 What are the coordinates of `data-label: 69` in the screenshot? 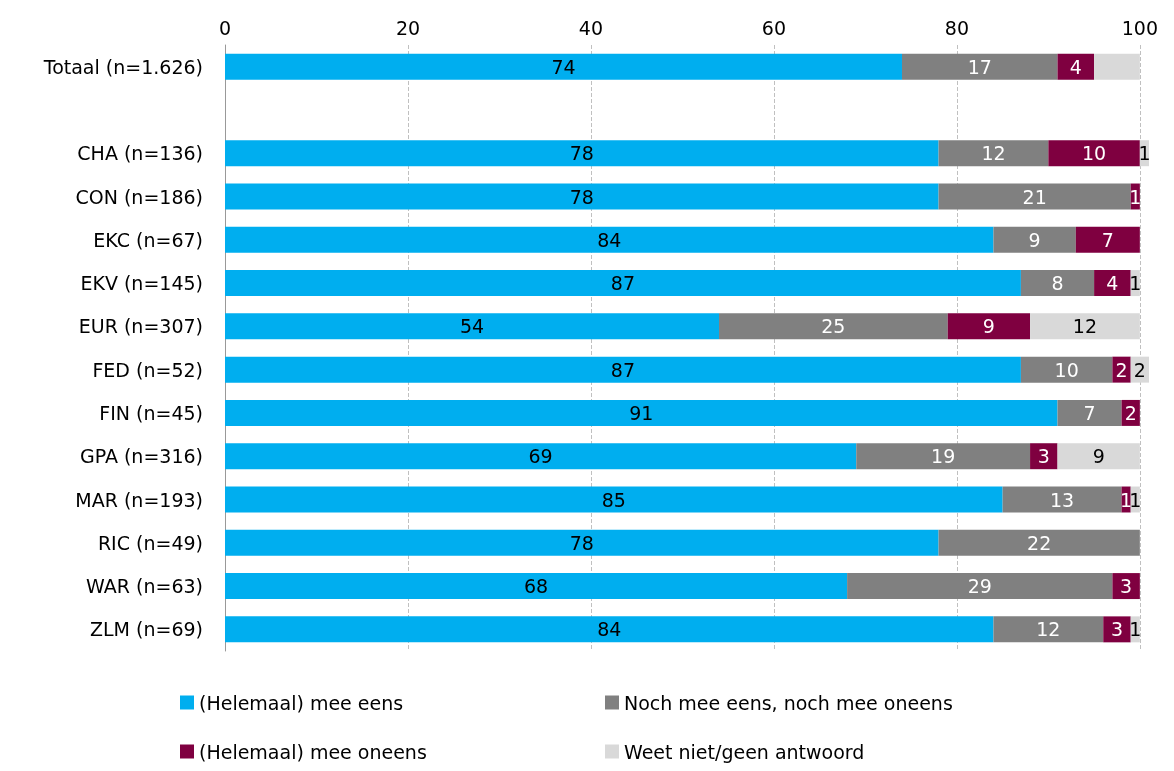 It's located at (540, 456).